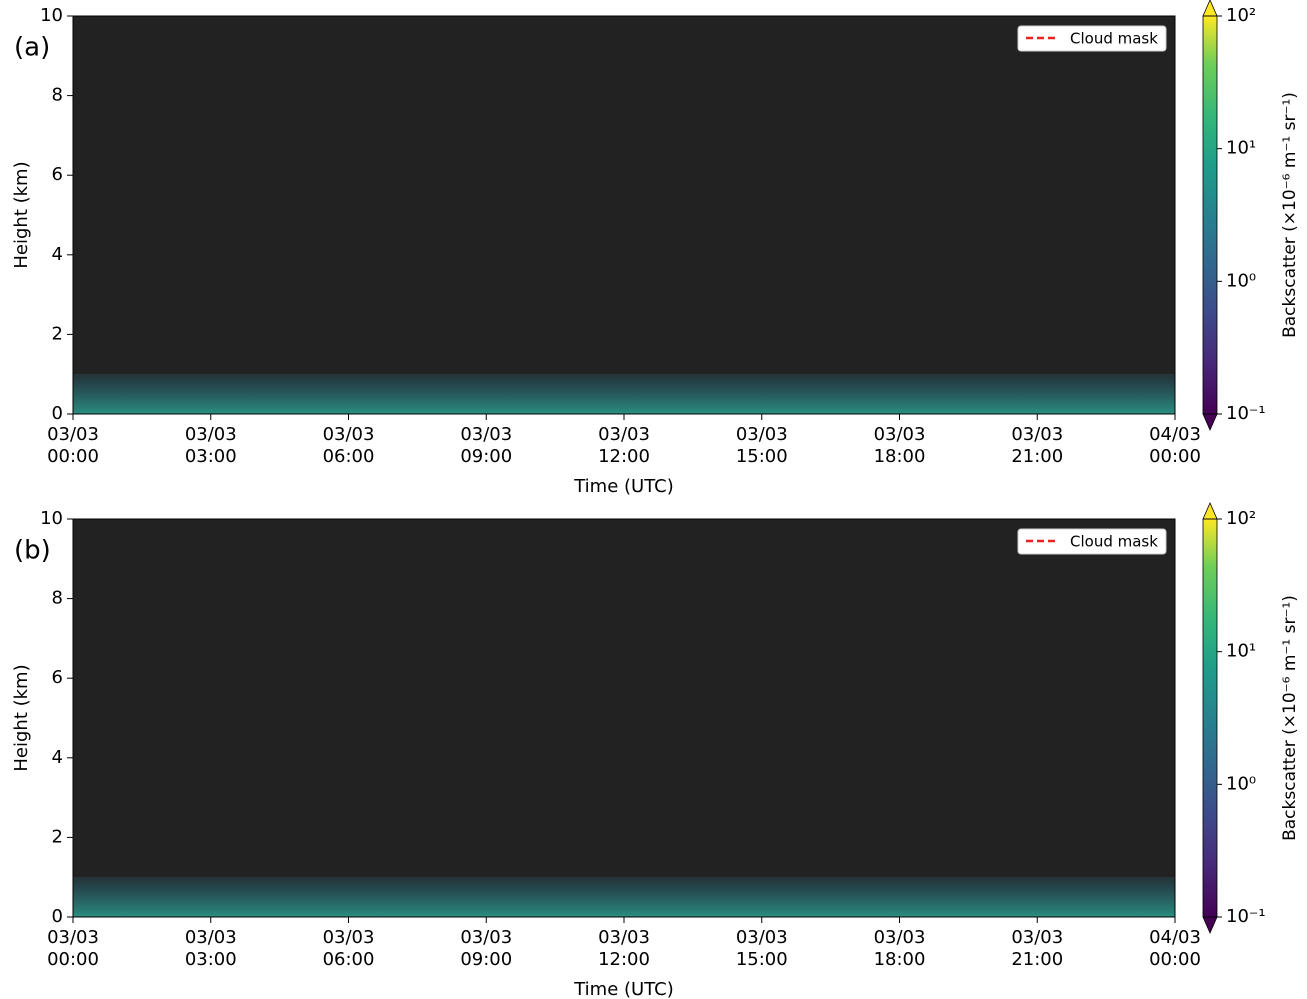 Image resolution: width=1307 pixels, height=999 pixels. I want to click on panel-label: (b), so click(32, 551).